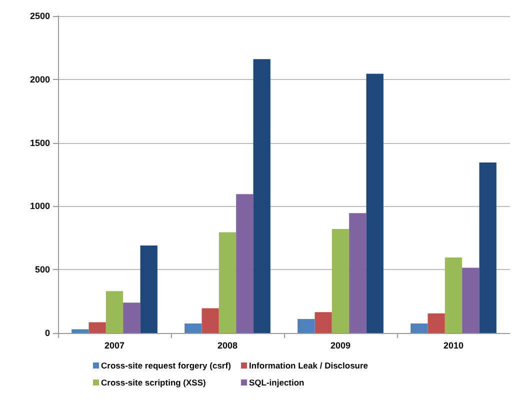  I want to click on y-tick-label: 1000, so click(40, 206).